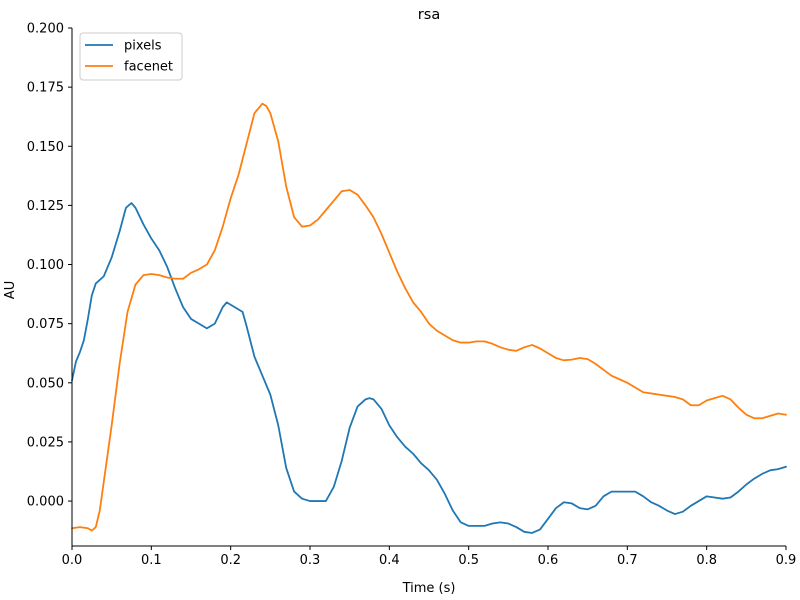  Describe the element at coordinates (310, 560) in the screenshot. I see `x-tick-label: 0.3` at that location.